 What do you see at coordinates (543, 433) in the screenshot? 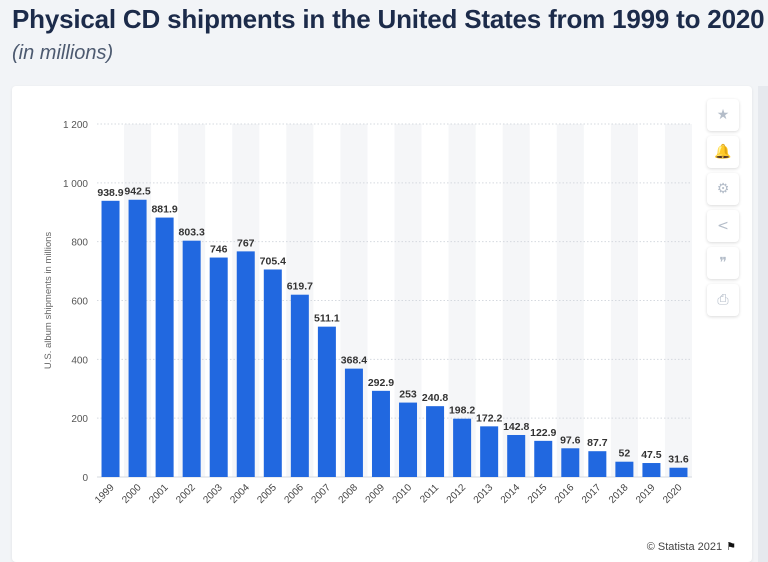
I see `data-label: 122.9` at bounding box center [543, 433].